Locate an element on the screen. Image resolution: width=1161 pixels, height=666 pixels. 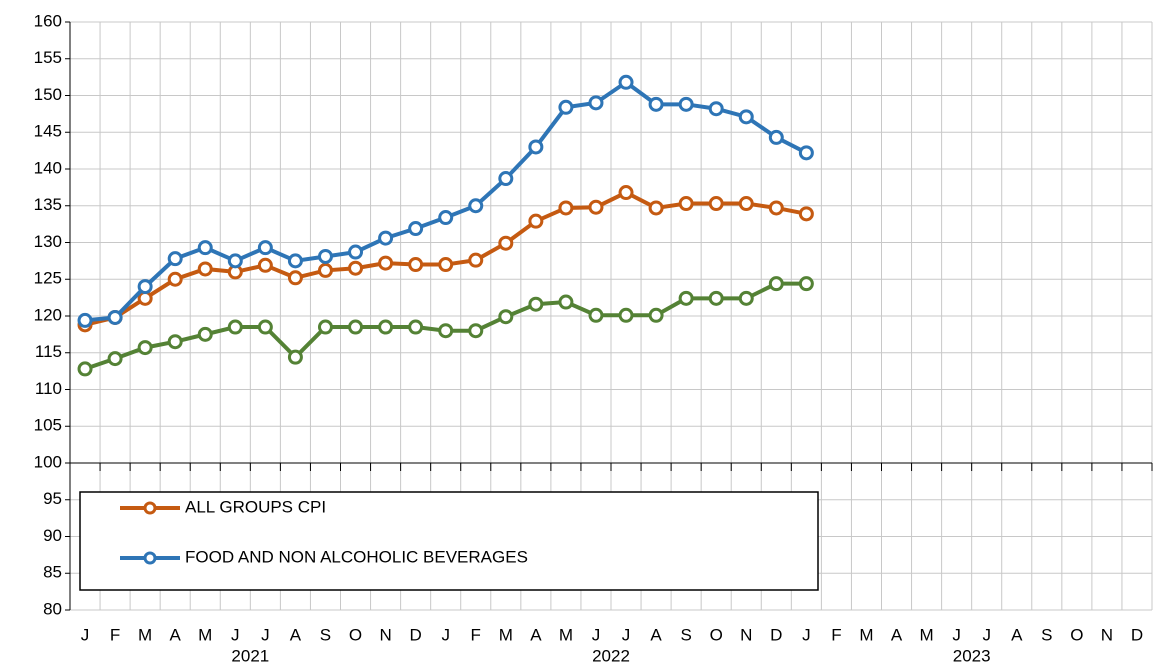
y-tick-label: 130 is located at coordinates (48, 241).